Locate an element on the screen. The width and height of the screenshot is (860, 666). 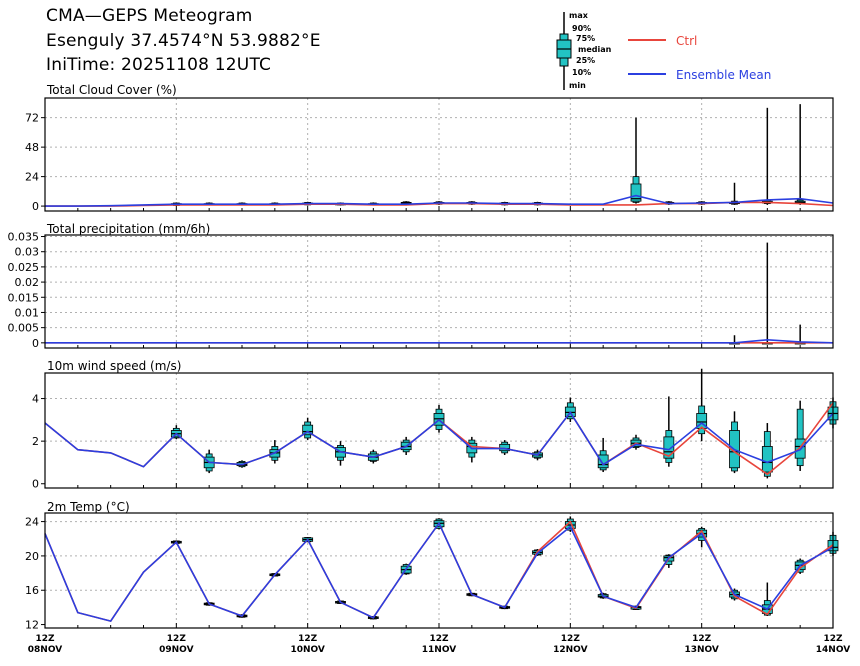
meteogram-title: CMA—GEPS Meteogram is located at coordinates (149, 16).